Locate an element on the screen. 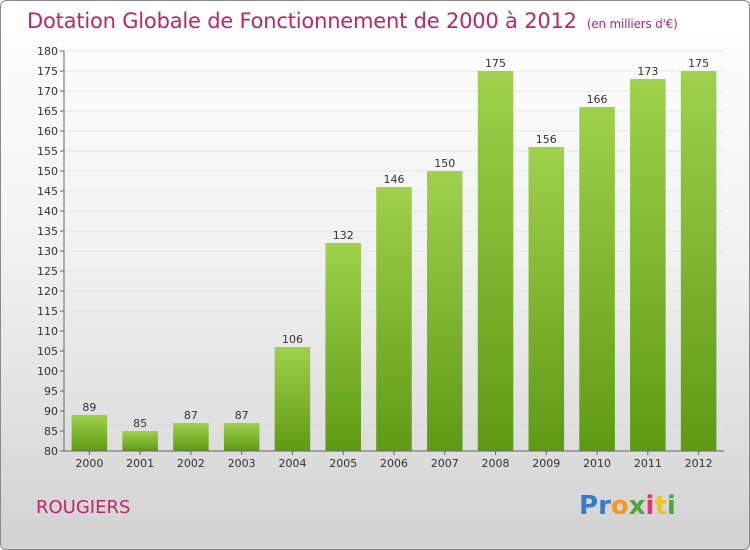  y-tick-label: 140 is located at coordinates (47, 211).